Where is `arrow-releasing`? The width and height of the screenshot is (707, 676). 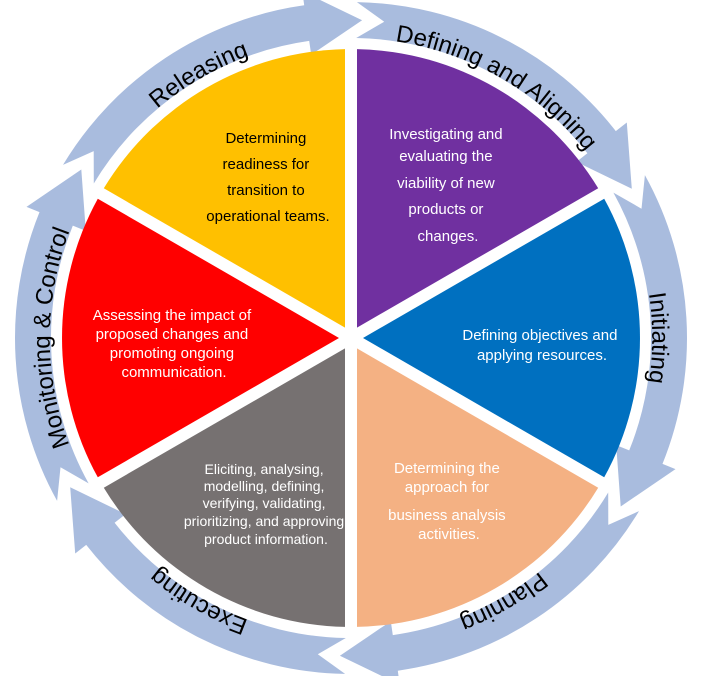 arrow-releasing is located at coordinates (213, 92).